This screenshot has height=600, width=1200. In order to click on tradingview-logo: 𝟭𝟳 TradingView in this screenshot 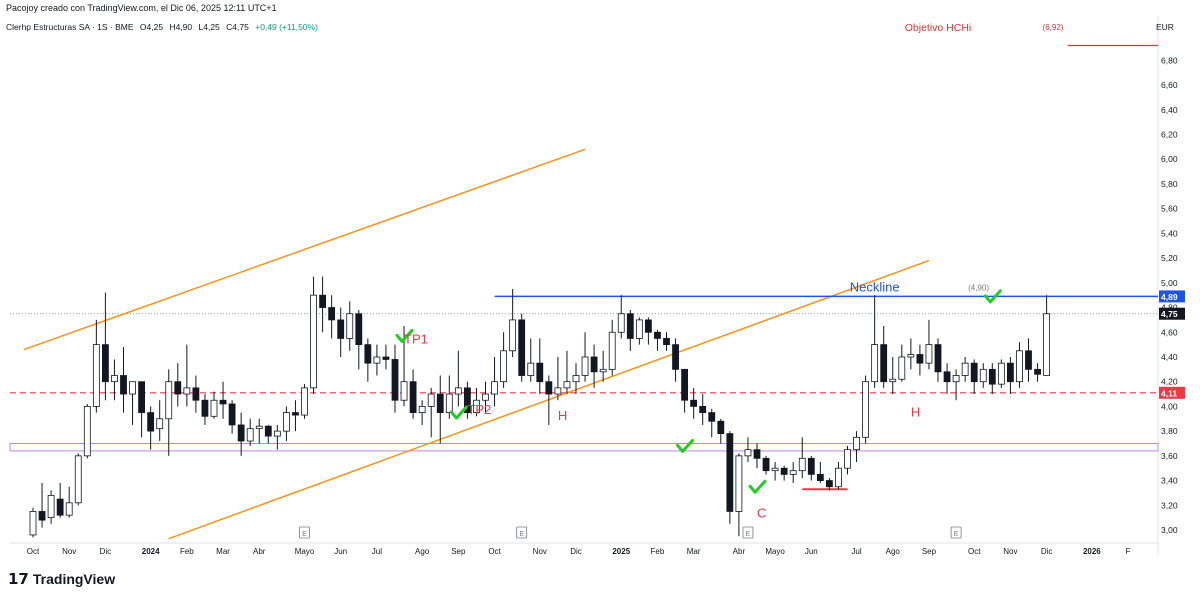, I will do `click(61, 579)`.